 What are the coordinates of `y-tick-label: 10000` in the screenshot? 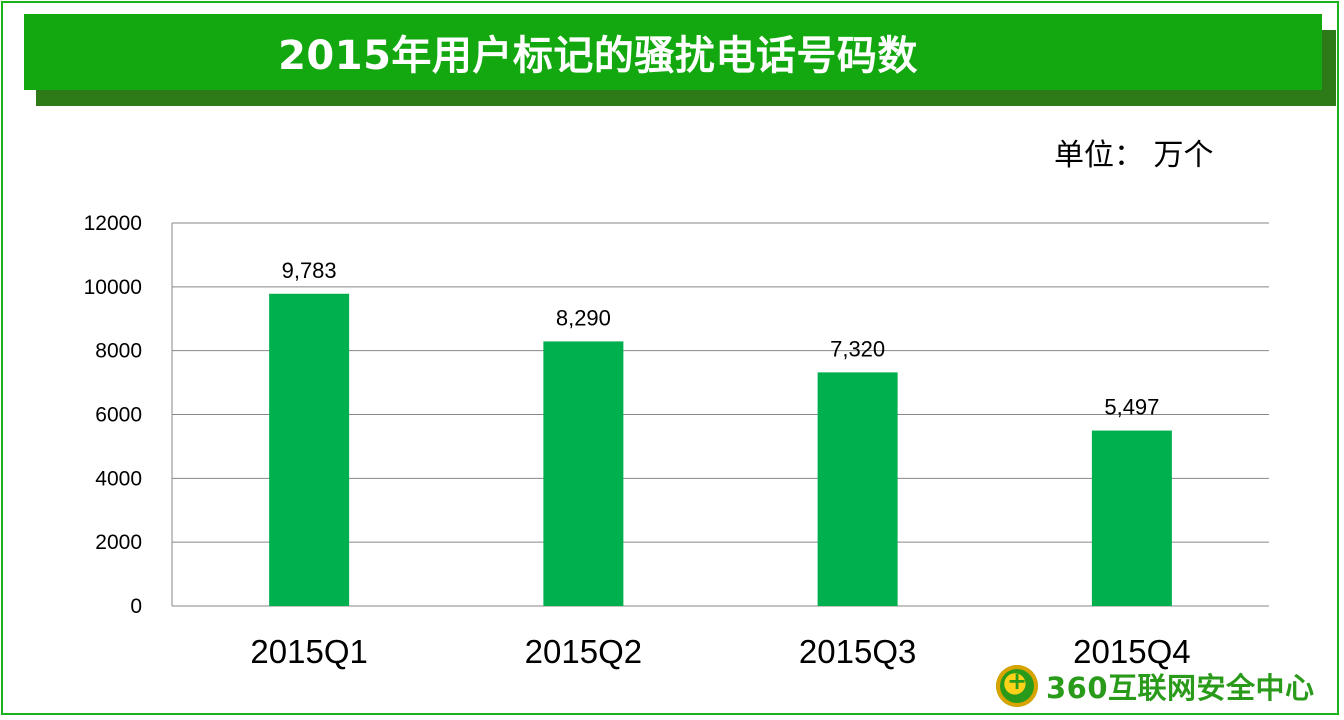 It's located at (113, 287).